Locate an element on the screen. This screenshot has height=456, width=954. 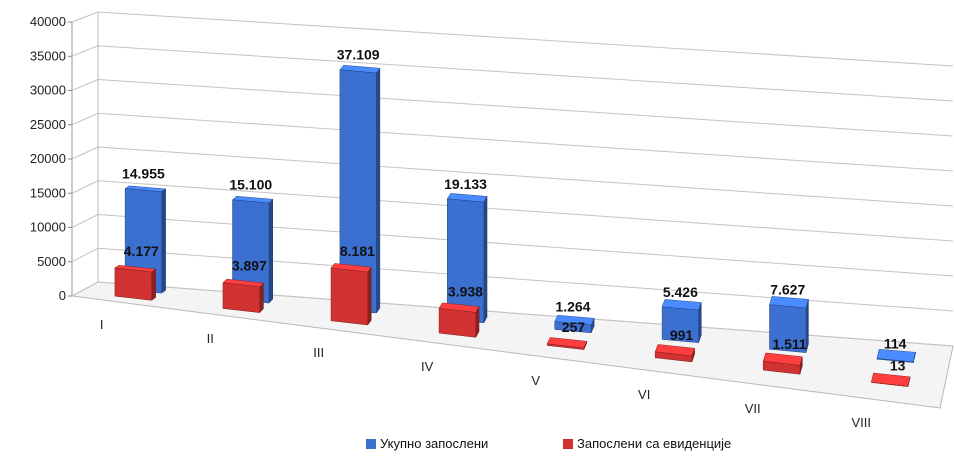
data-label: 1.511 is located at coordinates (789, 344).